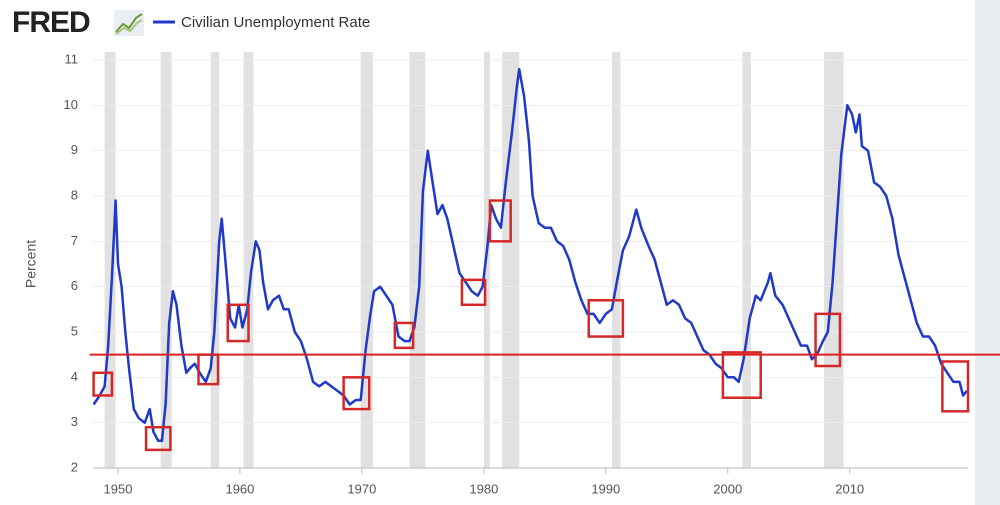 The width and height of the screenshot is (1000, 505). Describe the element at coordinates (74, 194) in the screenshot. I see `y-tick-label: 8` at that location.